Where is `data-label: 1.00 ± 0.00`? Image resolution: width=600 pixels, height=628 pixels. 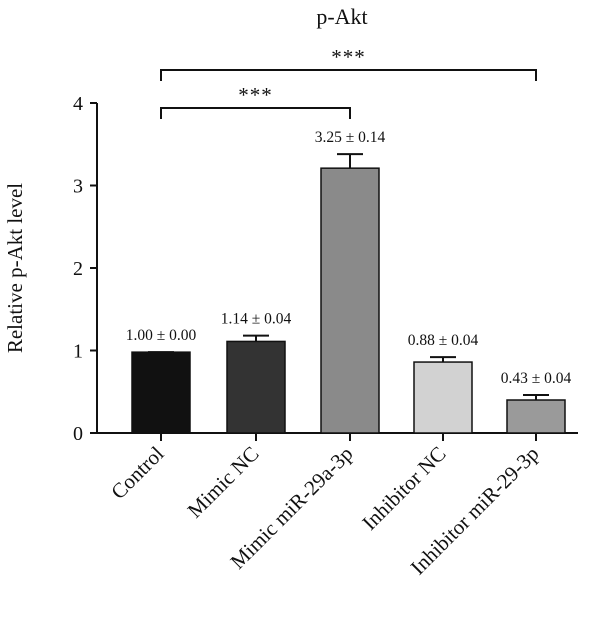
data-label: 1.00 ± 0.00 is located at coordinates (161, 335).